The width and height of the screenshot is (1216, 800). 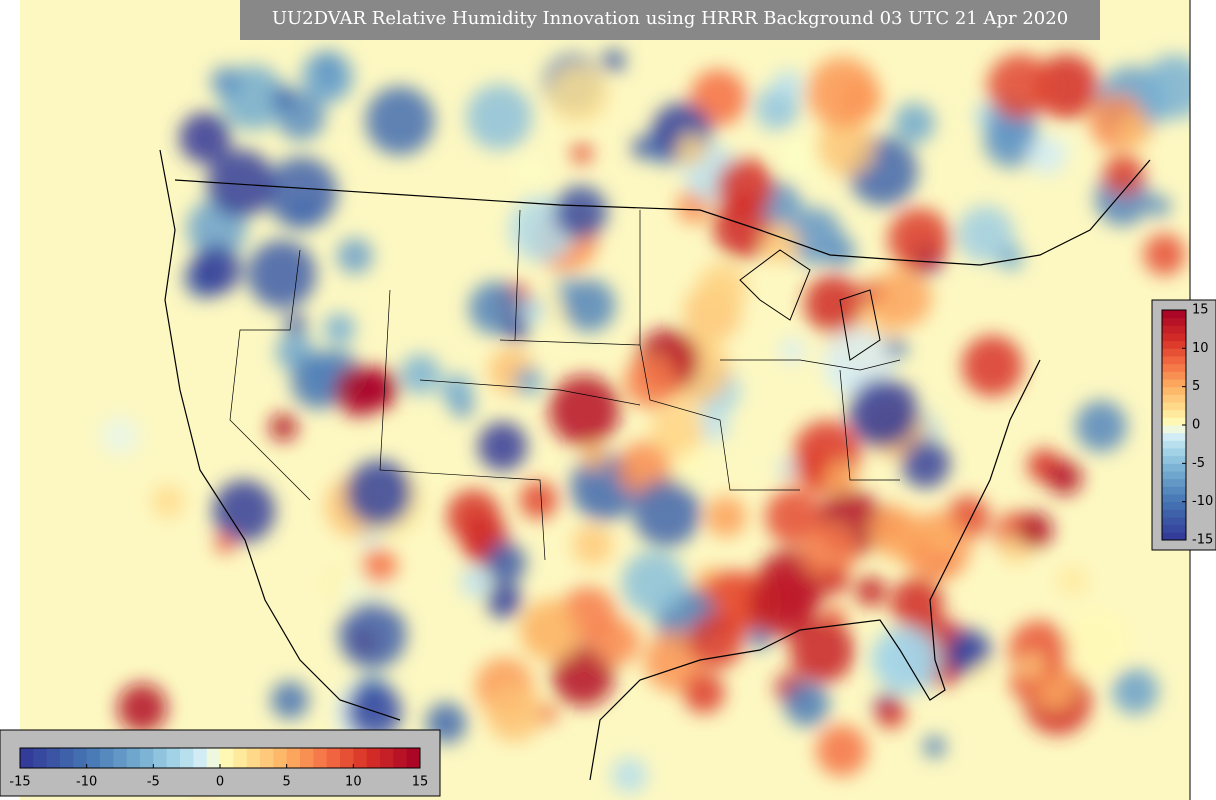 I want to click on tick-label: -5, so click(x=153, y=782).